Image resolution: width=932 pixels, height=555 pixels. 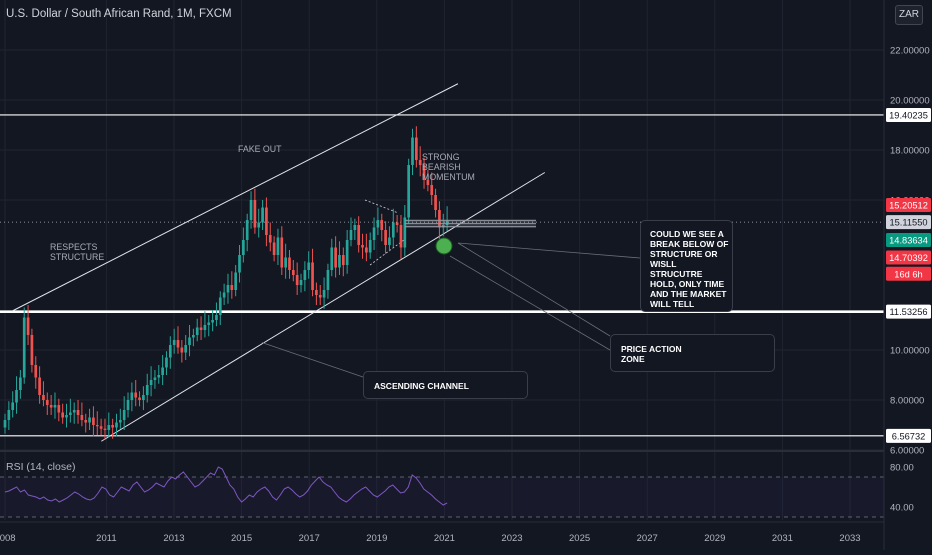 I want to click on price-tick-label: 20.00000, so click(x=910, y=101).